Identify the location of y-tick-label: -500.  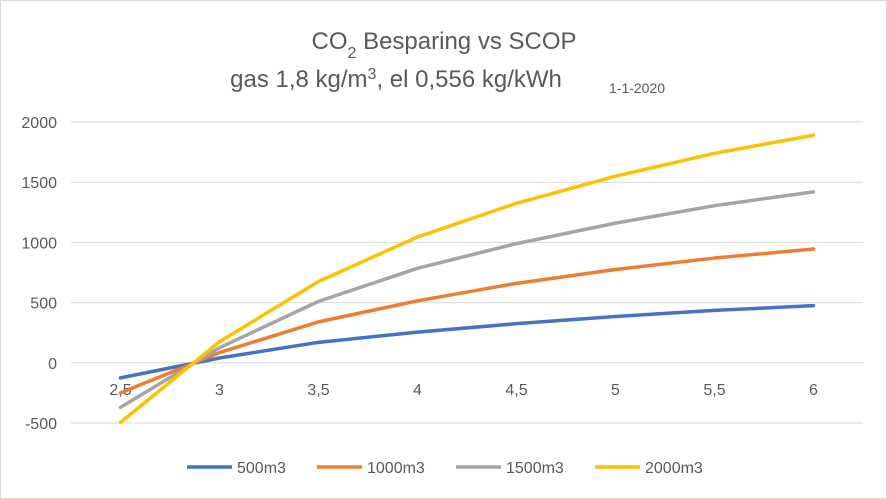
(41, 424).